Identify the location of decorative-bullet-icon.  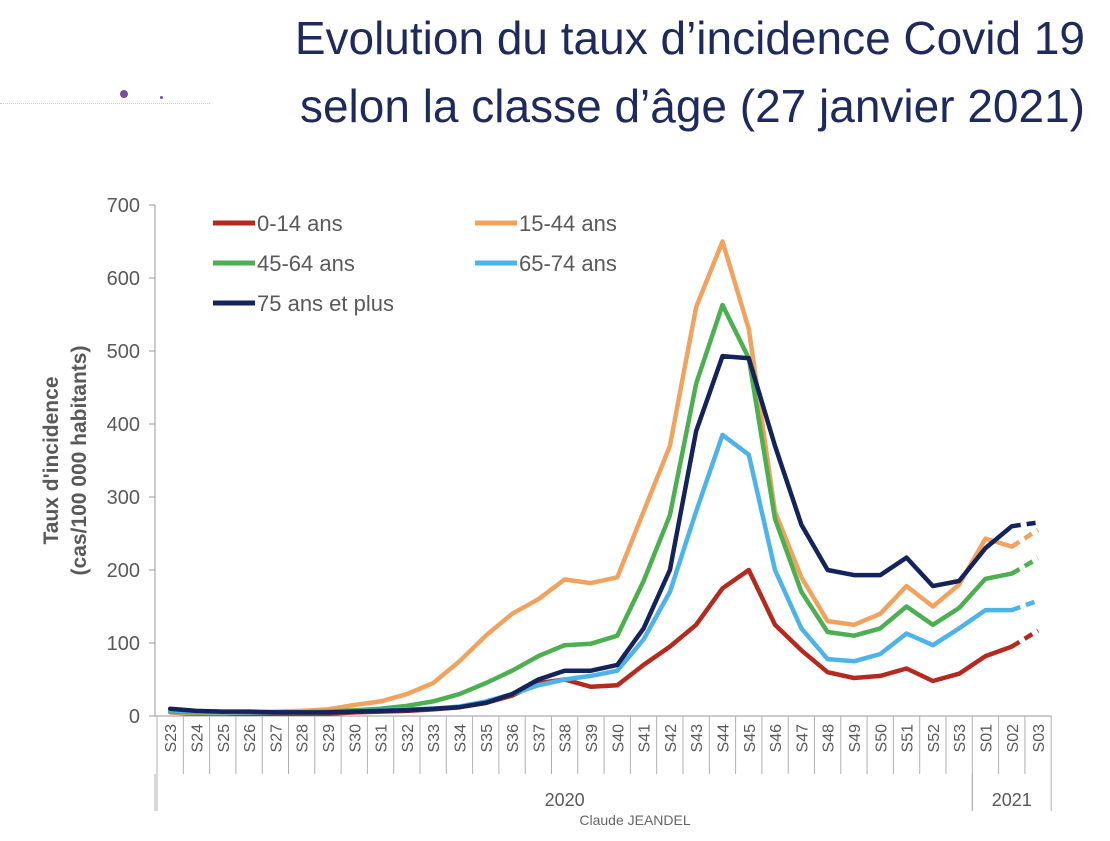
(124, 94).